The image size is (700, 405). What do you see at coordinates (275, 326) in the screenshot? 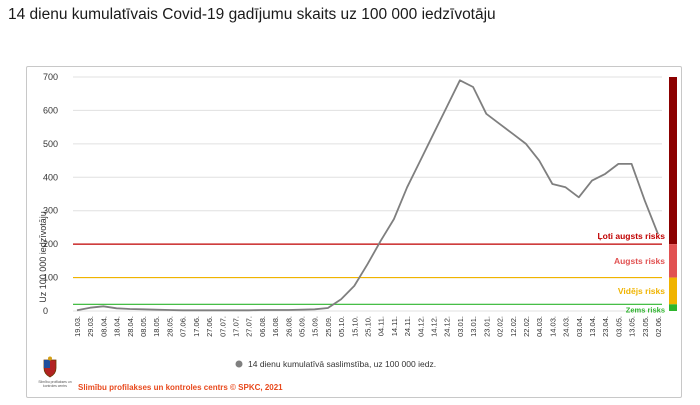
I see `x-tick-label: 16.08.` at bounding box center [275, 326].